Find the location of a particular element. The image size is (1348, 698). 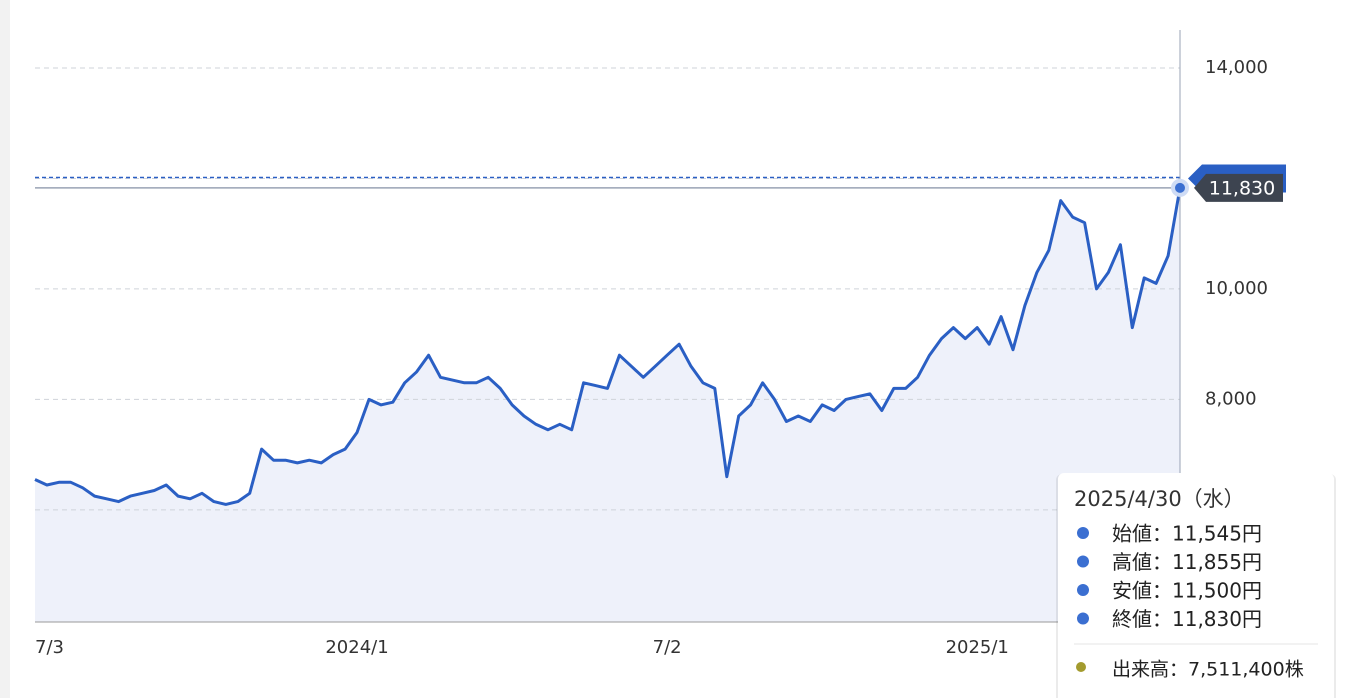

tooltip-volume: 出来高：7,511,400株 is located at coordinates (1208, 670).